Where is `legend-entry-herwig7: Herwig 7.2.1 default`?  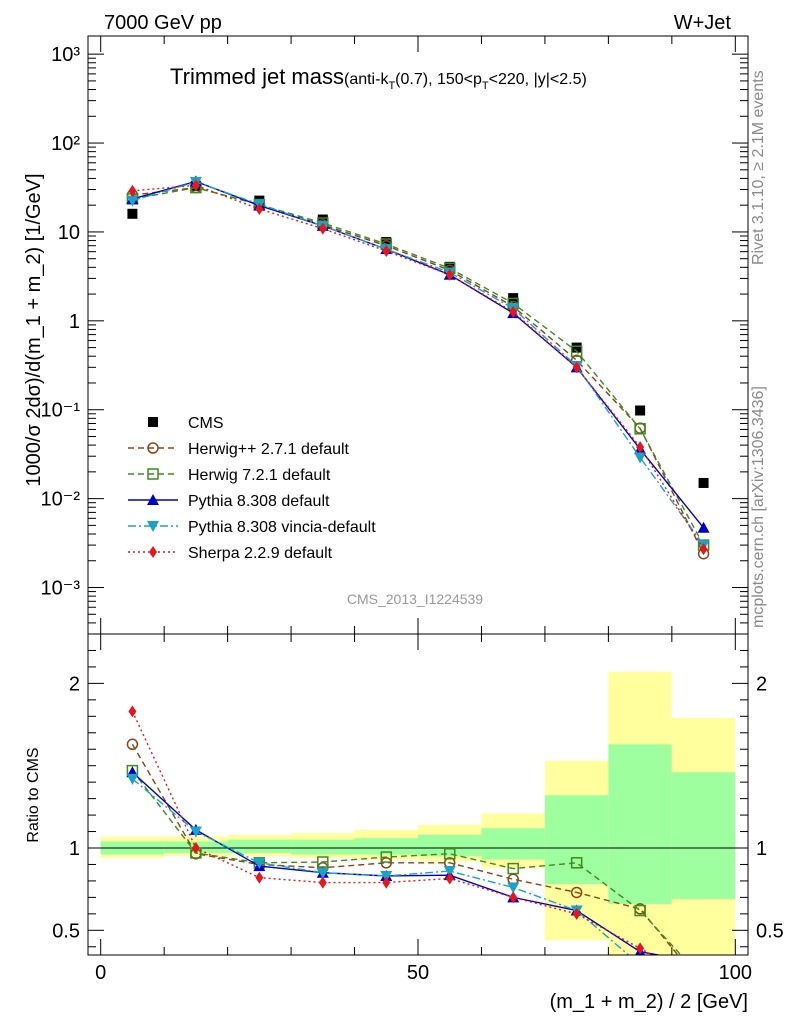 legend-entry-herwig7: Herwig 7.2.1 default is located at coordinates (229, 475).